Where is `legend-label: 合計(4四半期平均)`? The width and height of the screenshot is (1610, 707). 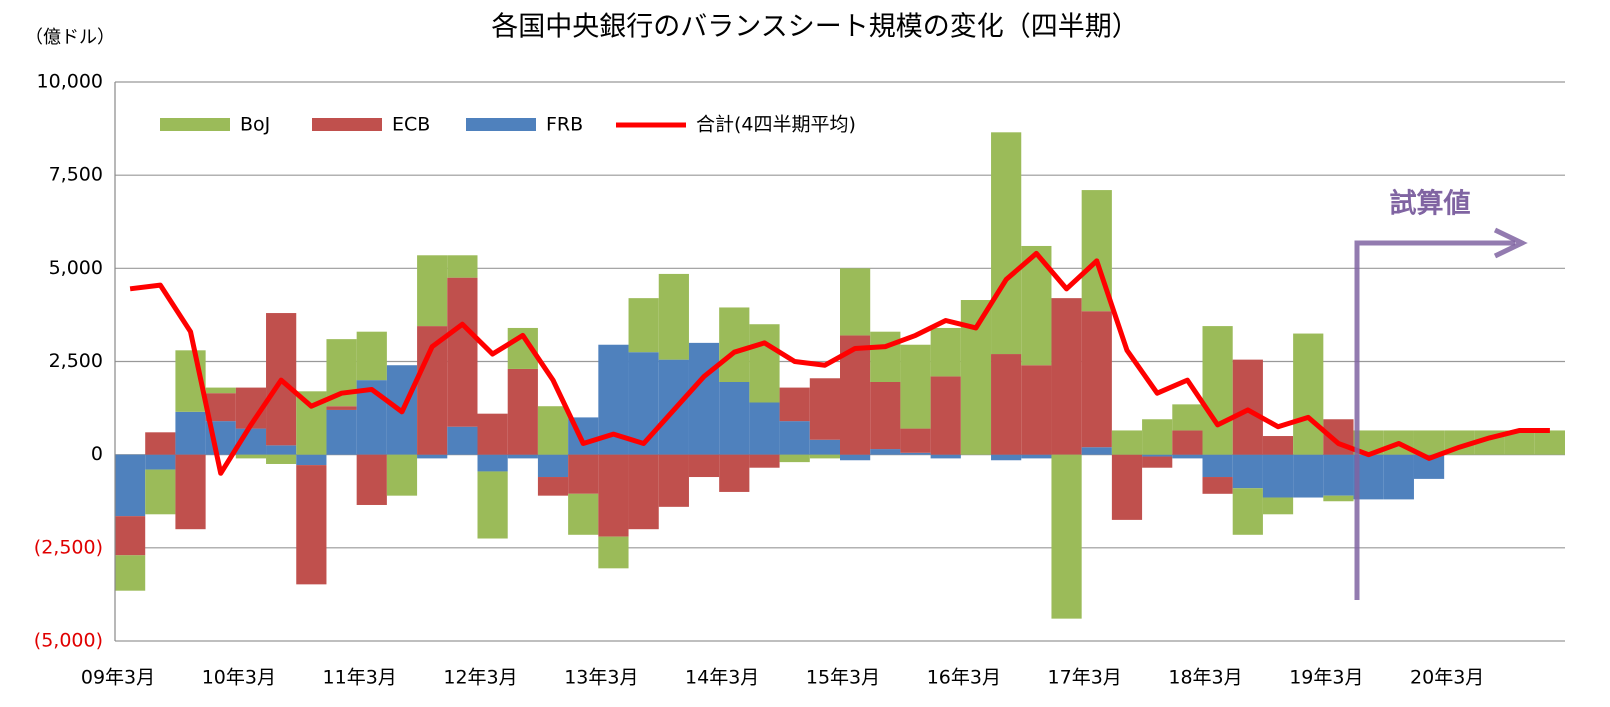
legend-label: 合計(4四半期平均) is located at coordinates (776, 125).